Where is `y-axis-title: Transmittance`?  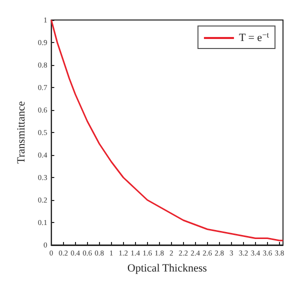 y-axis-title: Transmittance is located at coordinates (22, 132).